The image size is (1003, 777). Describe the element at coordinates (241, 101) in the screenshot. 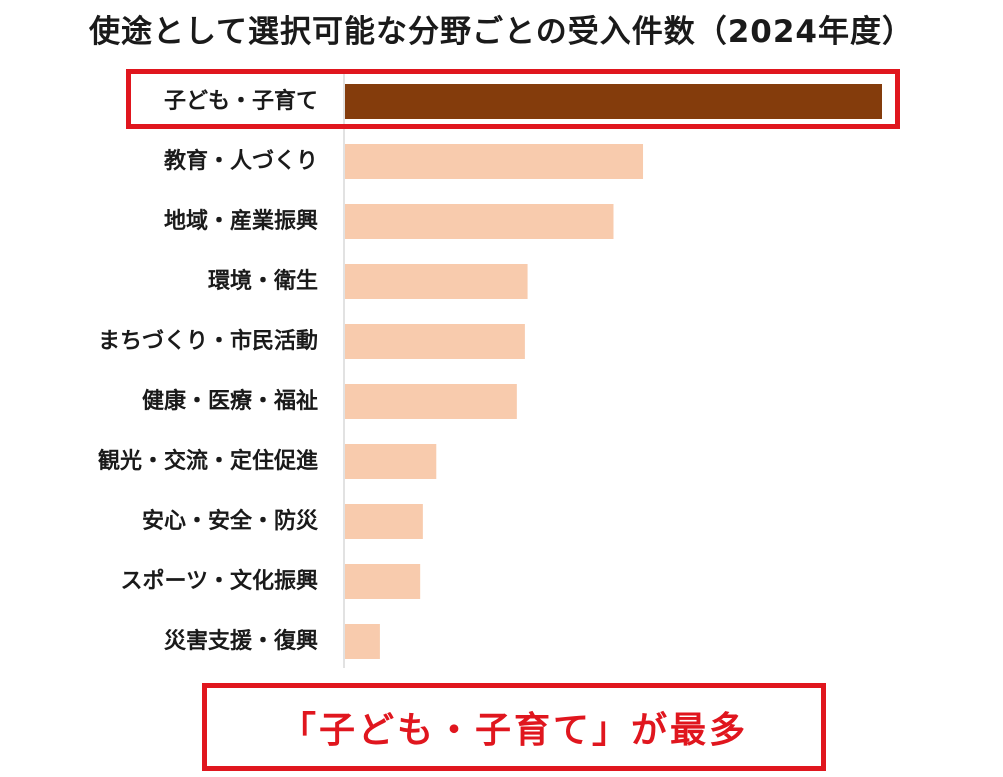

I see `category-label-1: 子ども・子育て` at that location.